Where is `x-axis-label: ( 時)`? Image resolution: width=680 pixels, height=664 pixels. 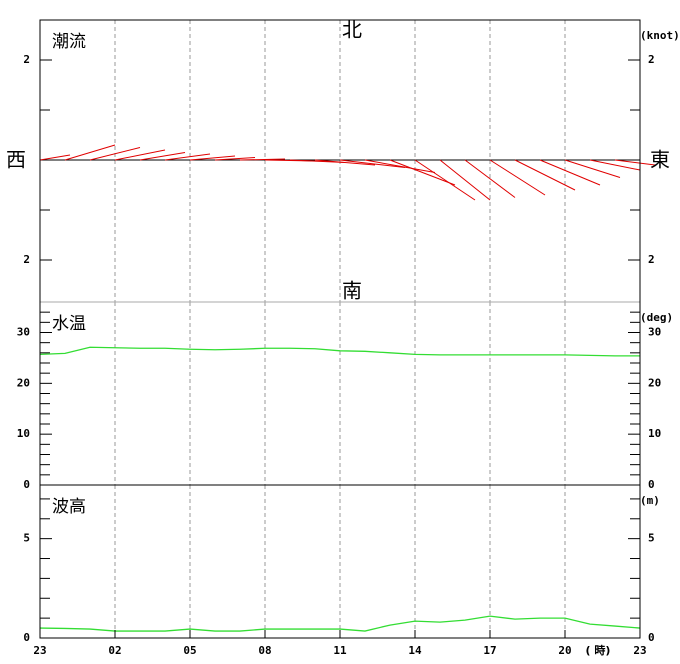 x-axis-label: ( 時) is located at coordinates (598, 650).